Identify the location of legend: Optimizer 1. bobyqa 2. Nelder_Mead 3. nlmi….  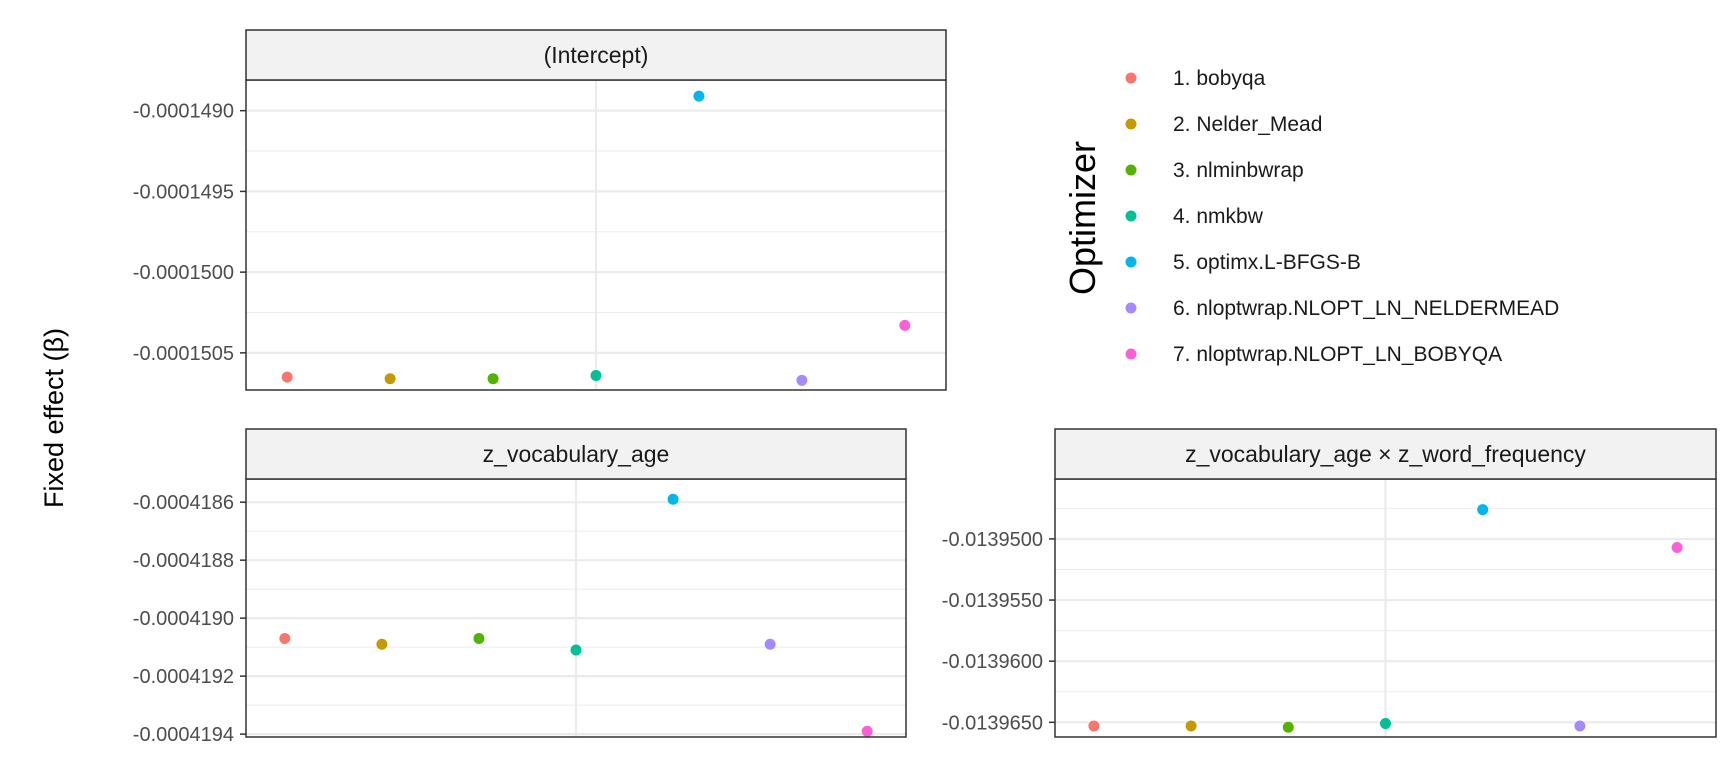
(1310, 216).